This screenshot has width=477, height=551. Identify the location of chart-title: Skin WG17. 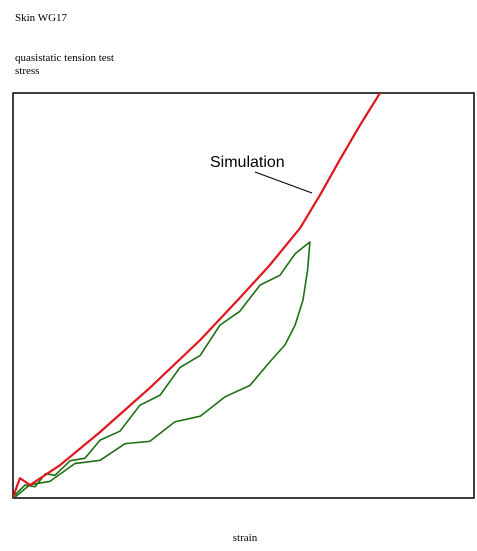
(41, 18).